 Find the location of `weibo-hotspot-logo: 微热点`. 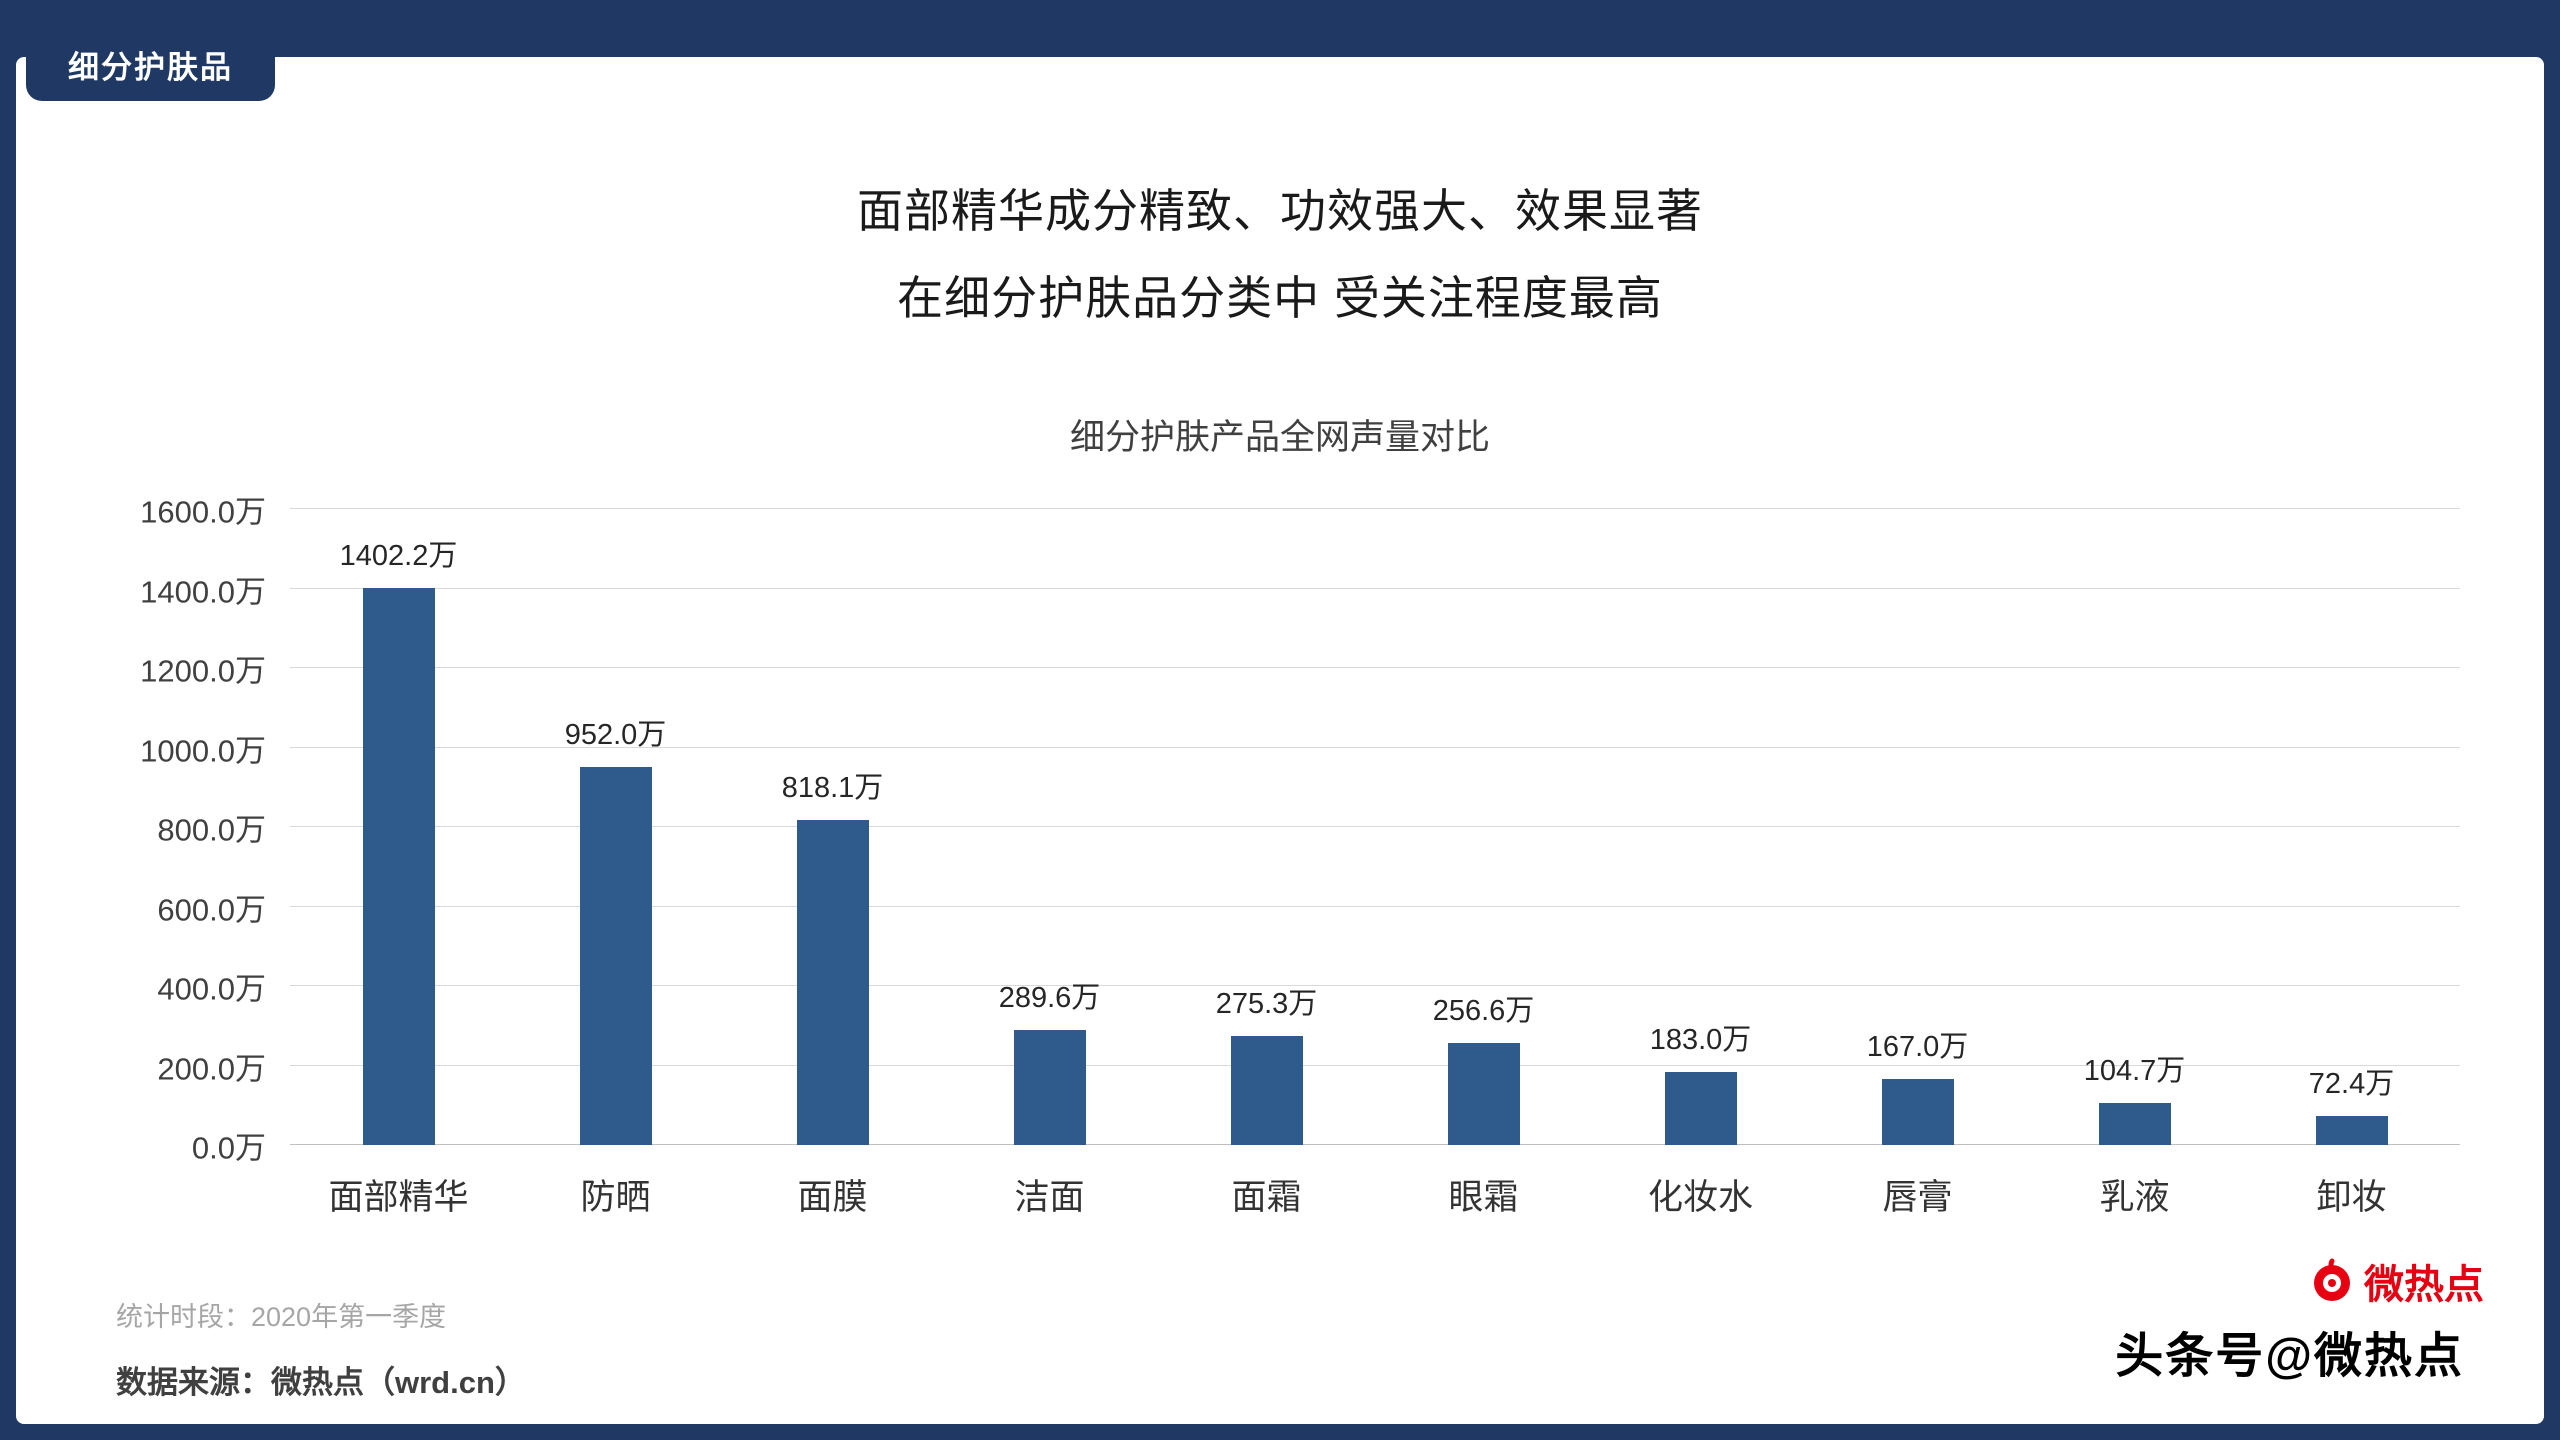

weibo-hotspot-logo: 微热点 is located at coordinates (2396, 1281).